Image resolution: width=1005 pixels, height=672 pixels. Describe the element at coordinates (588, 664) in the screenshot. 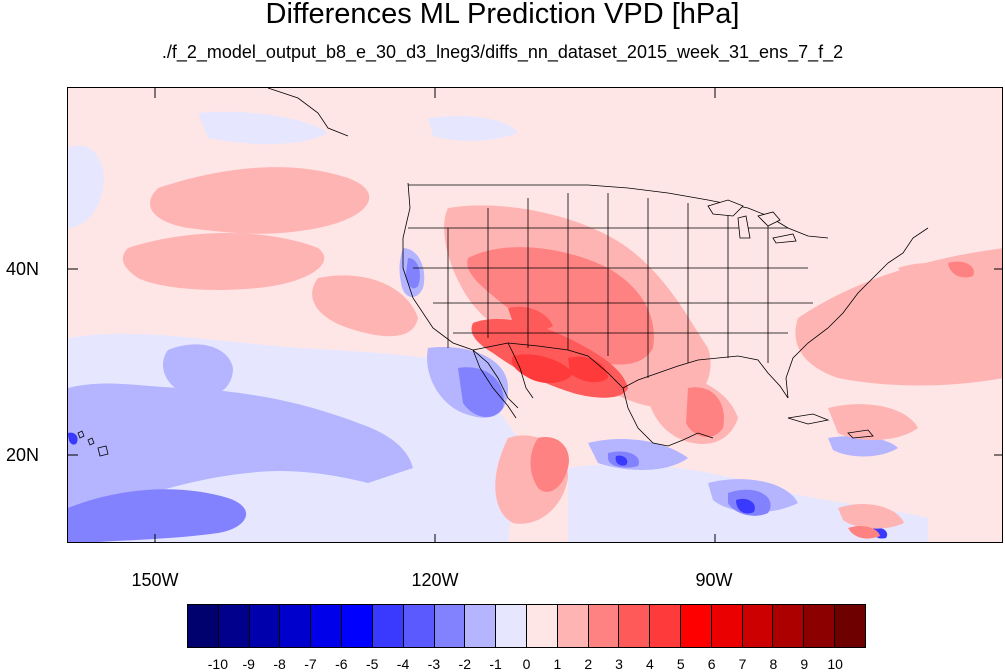

I see `colorbar-label: 2` at that location.